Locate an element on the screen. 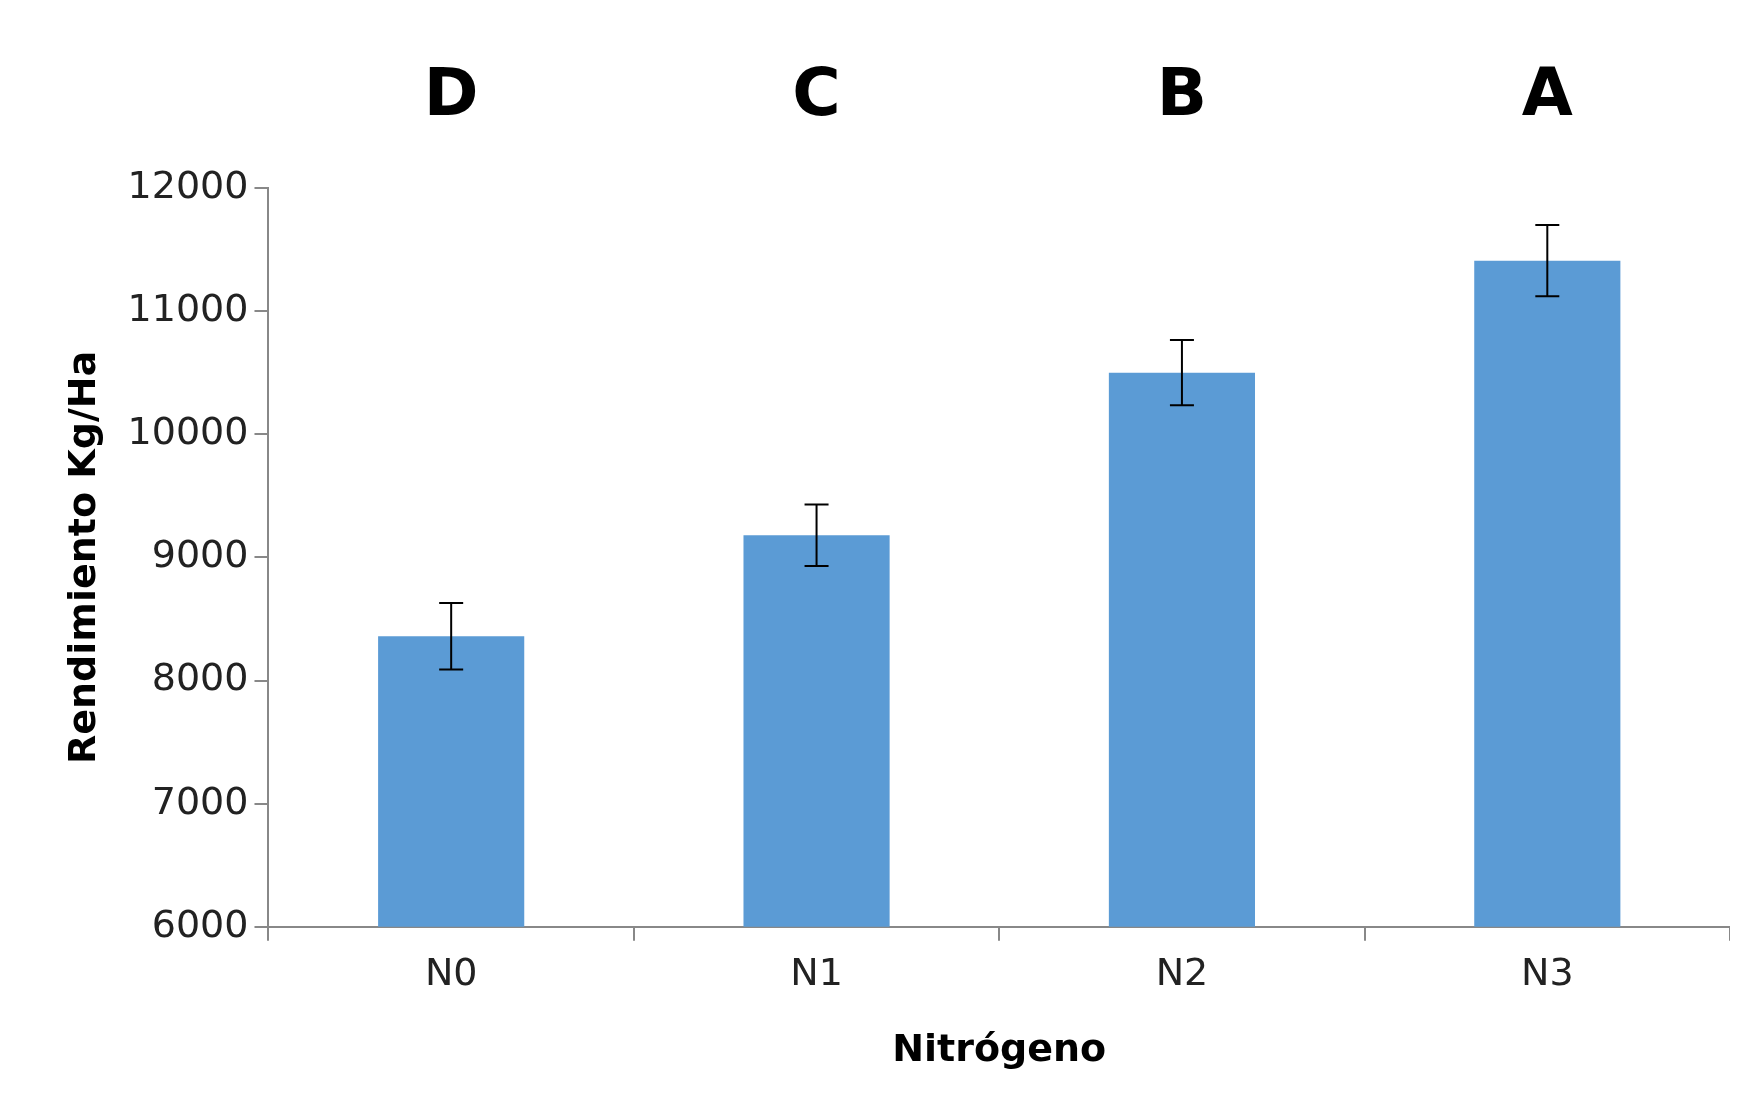 This screenshot has height=1098, width=1738. y-tick-label: 7000 is located at coordinates (200, 800).